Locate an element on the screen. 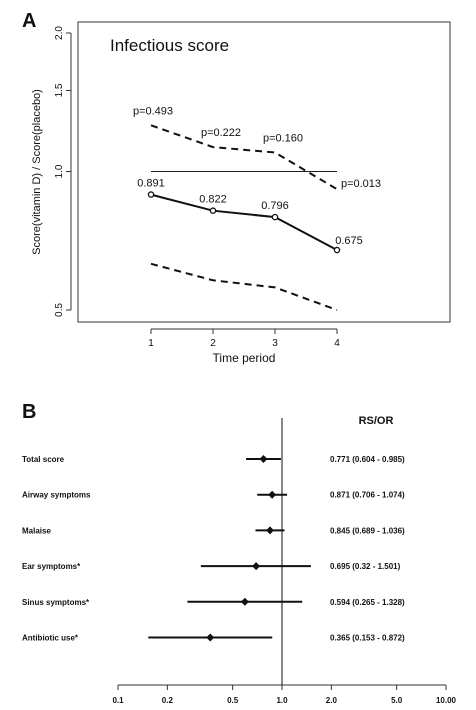 The image size is (476, 710). panel-b-row-label: Ear symptoms* is located at coordinates (51, 566).